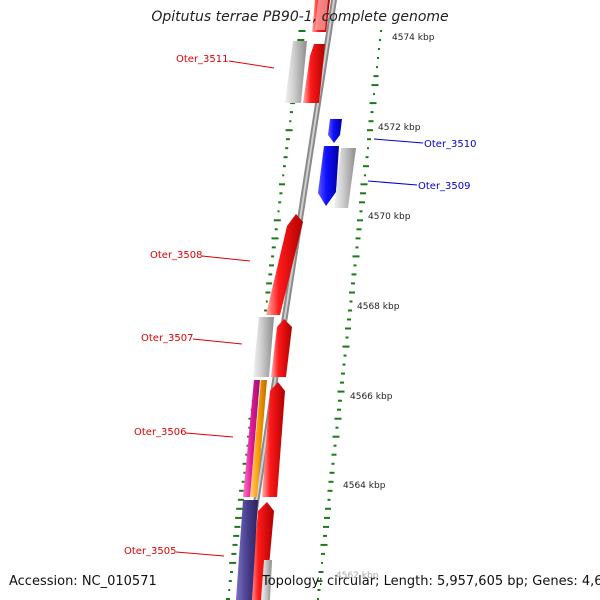 This screenshot has height=600, width=600. What do you see at coordinates (364, 486) in the screenshot?
I see `scale-tick-label: 4564 kbp` at bounding box center [364, 486].